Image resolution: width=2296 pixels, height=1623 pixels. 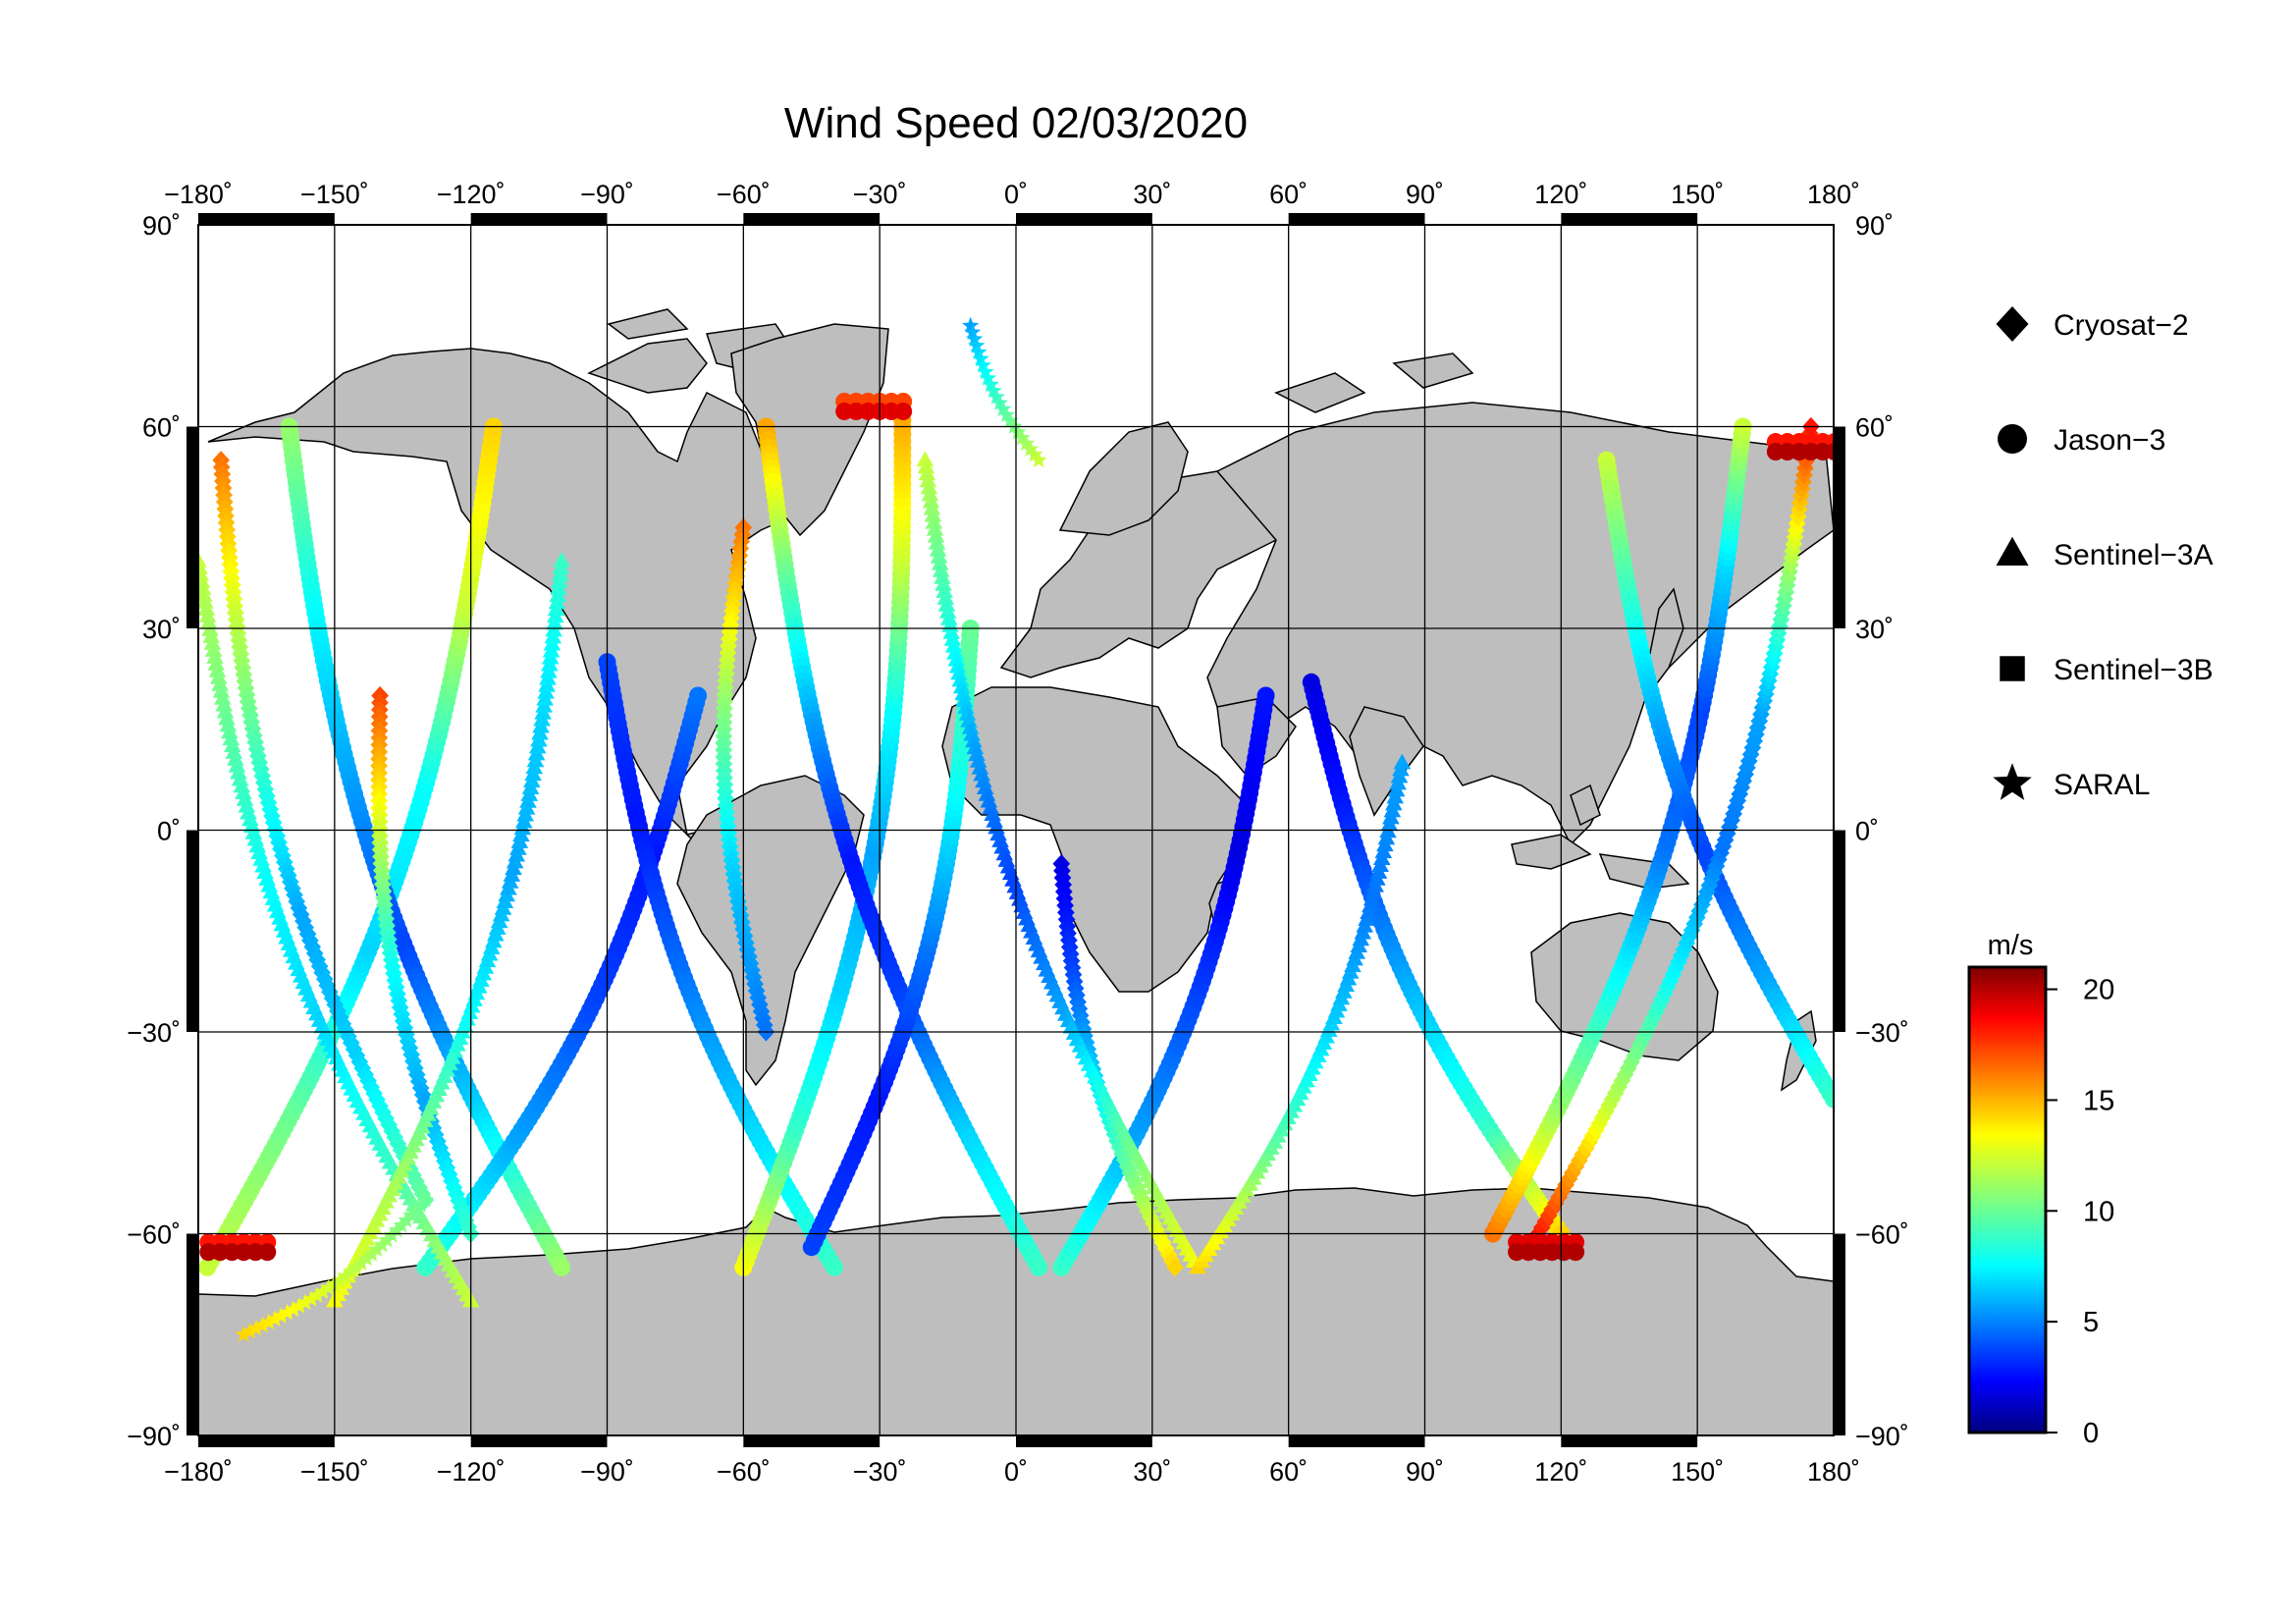 What do you see at coordinates (2098, 990) in the screenshot?
I see `colorbar-tick-label: 20` at bounding box center [2098, 990].